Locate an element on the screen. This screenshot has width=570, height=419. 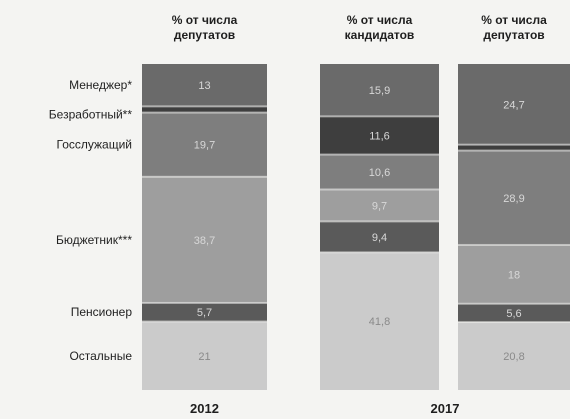
data-label: 18 is located at coordinates (514, 275).